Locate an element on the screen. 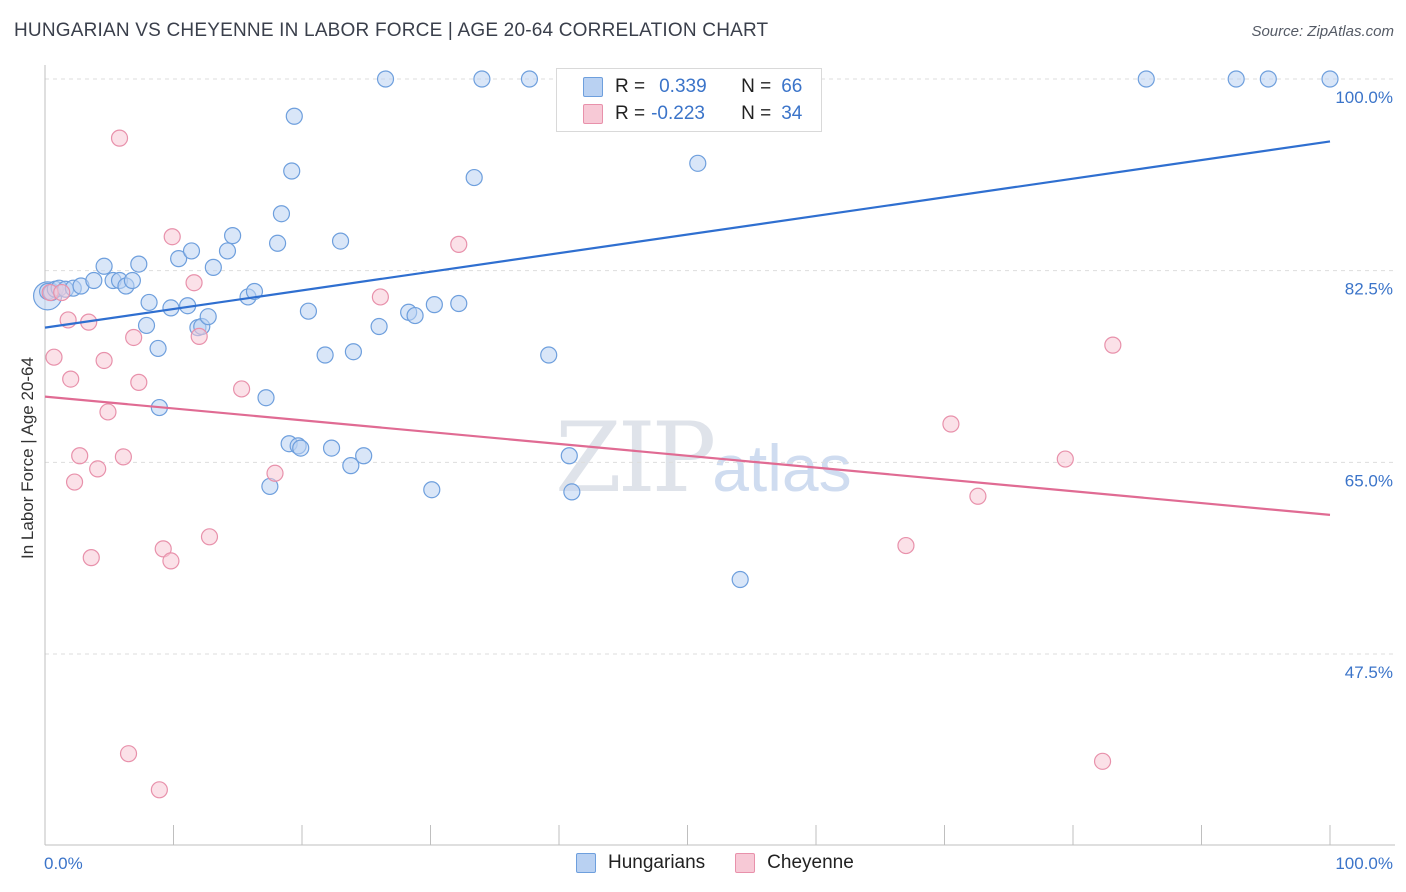  cheyenne-trend-line is located at coordinates (687, 456).